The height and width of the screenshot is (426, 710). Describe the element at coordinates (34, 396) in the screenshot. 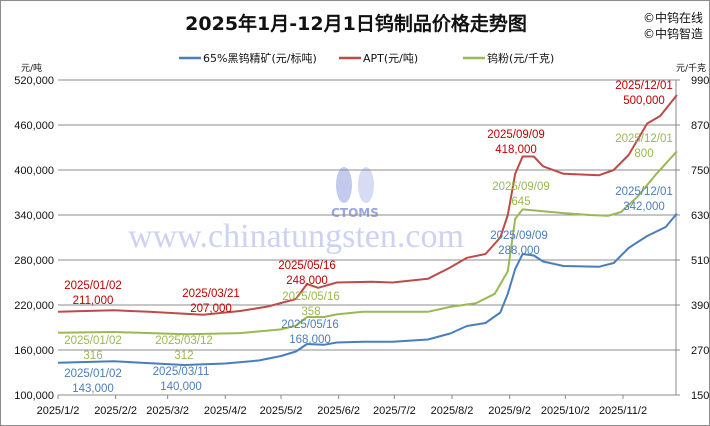

I see `y-tick-label-left: 100,000` at that location.